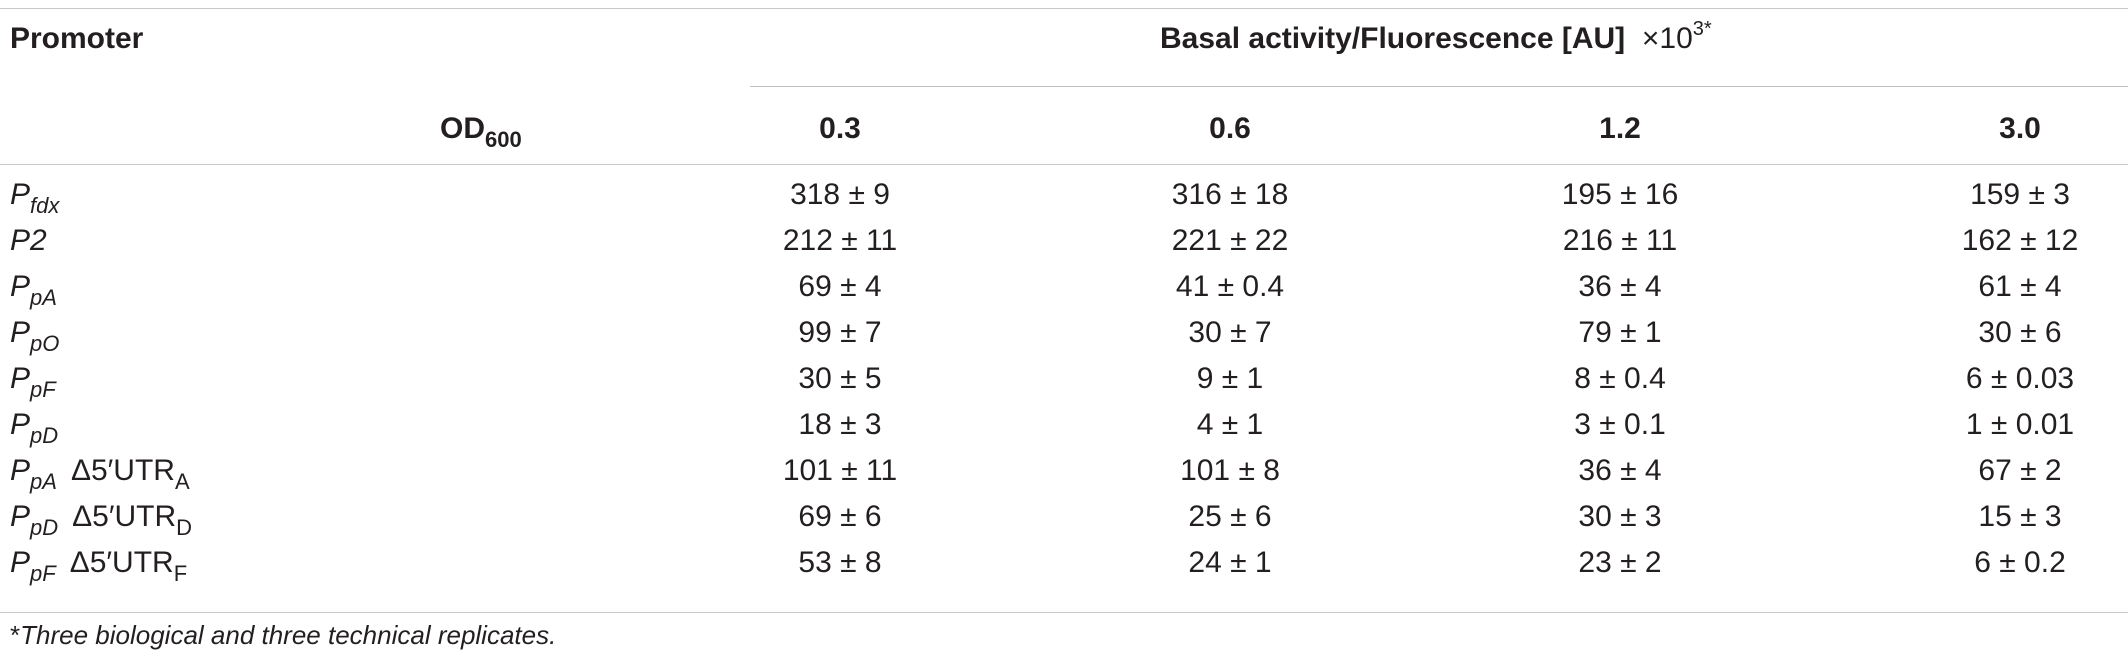 The width and height of the screenshot is (2128, 668). What do you see at coordinates (840, 332) in the screenshot?
I see `table-cell: 99 ± 7` at bounding box center [840, 332].